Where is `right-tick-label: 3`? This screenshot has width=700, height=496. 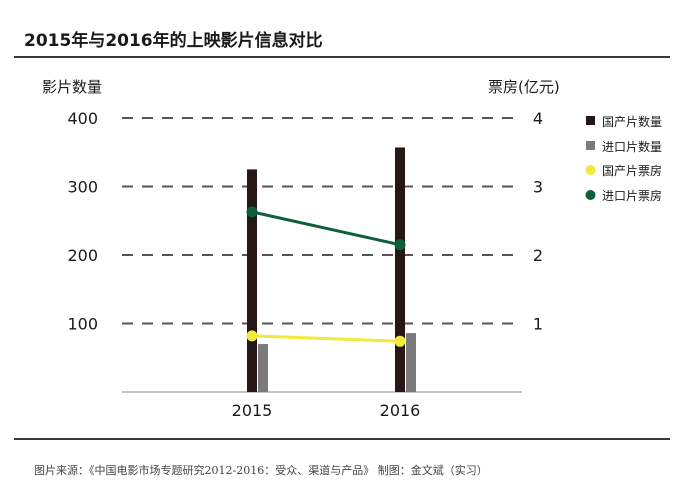 right-tick-label: 3 is located at coordinates (538, 187).